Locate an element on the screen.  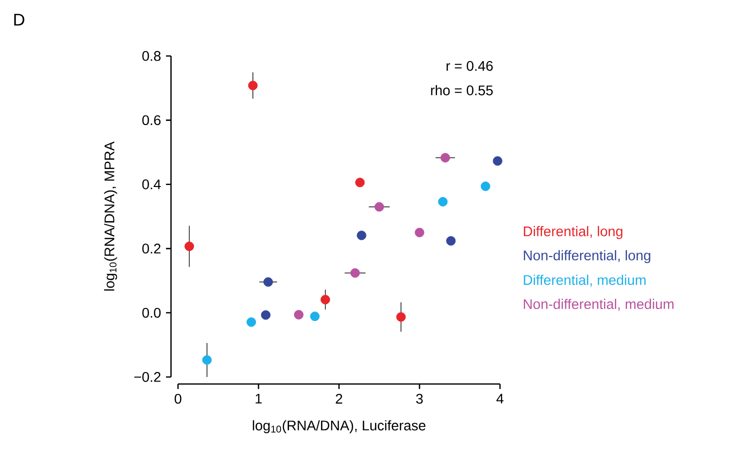
annotation: r = 0.46 is located at coordinates (469, 65).